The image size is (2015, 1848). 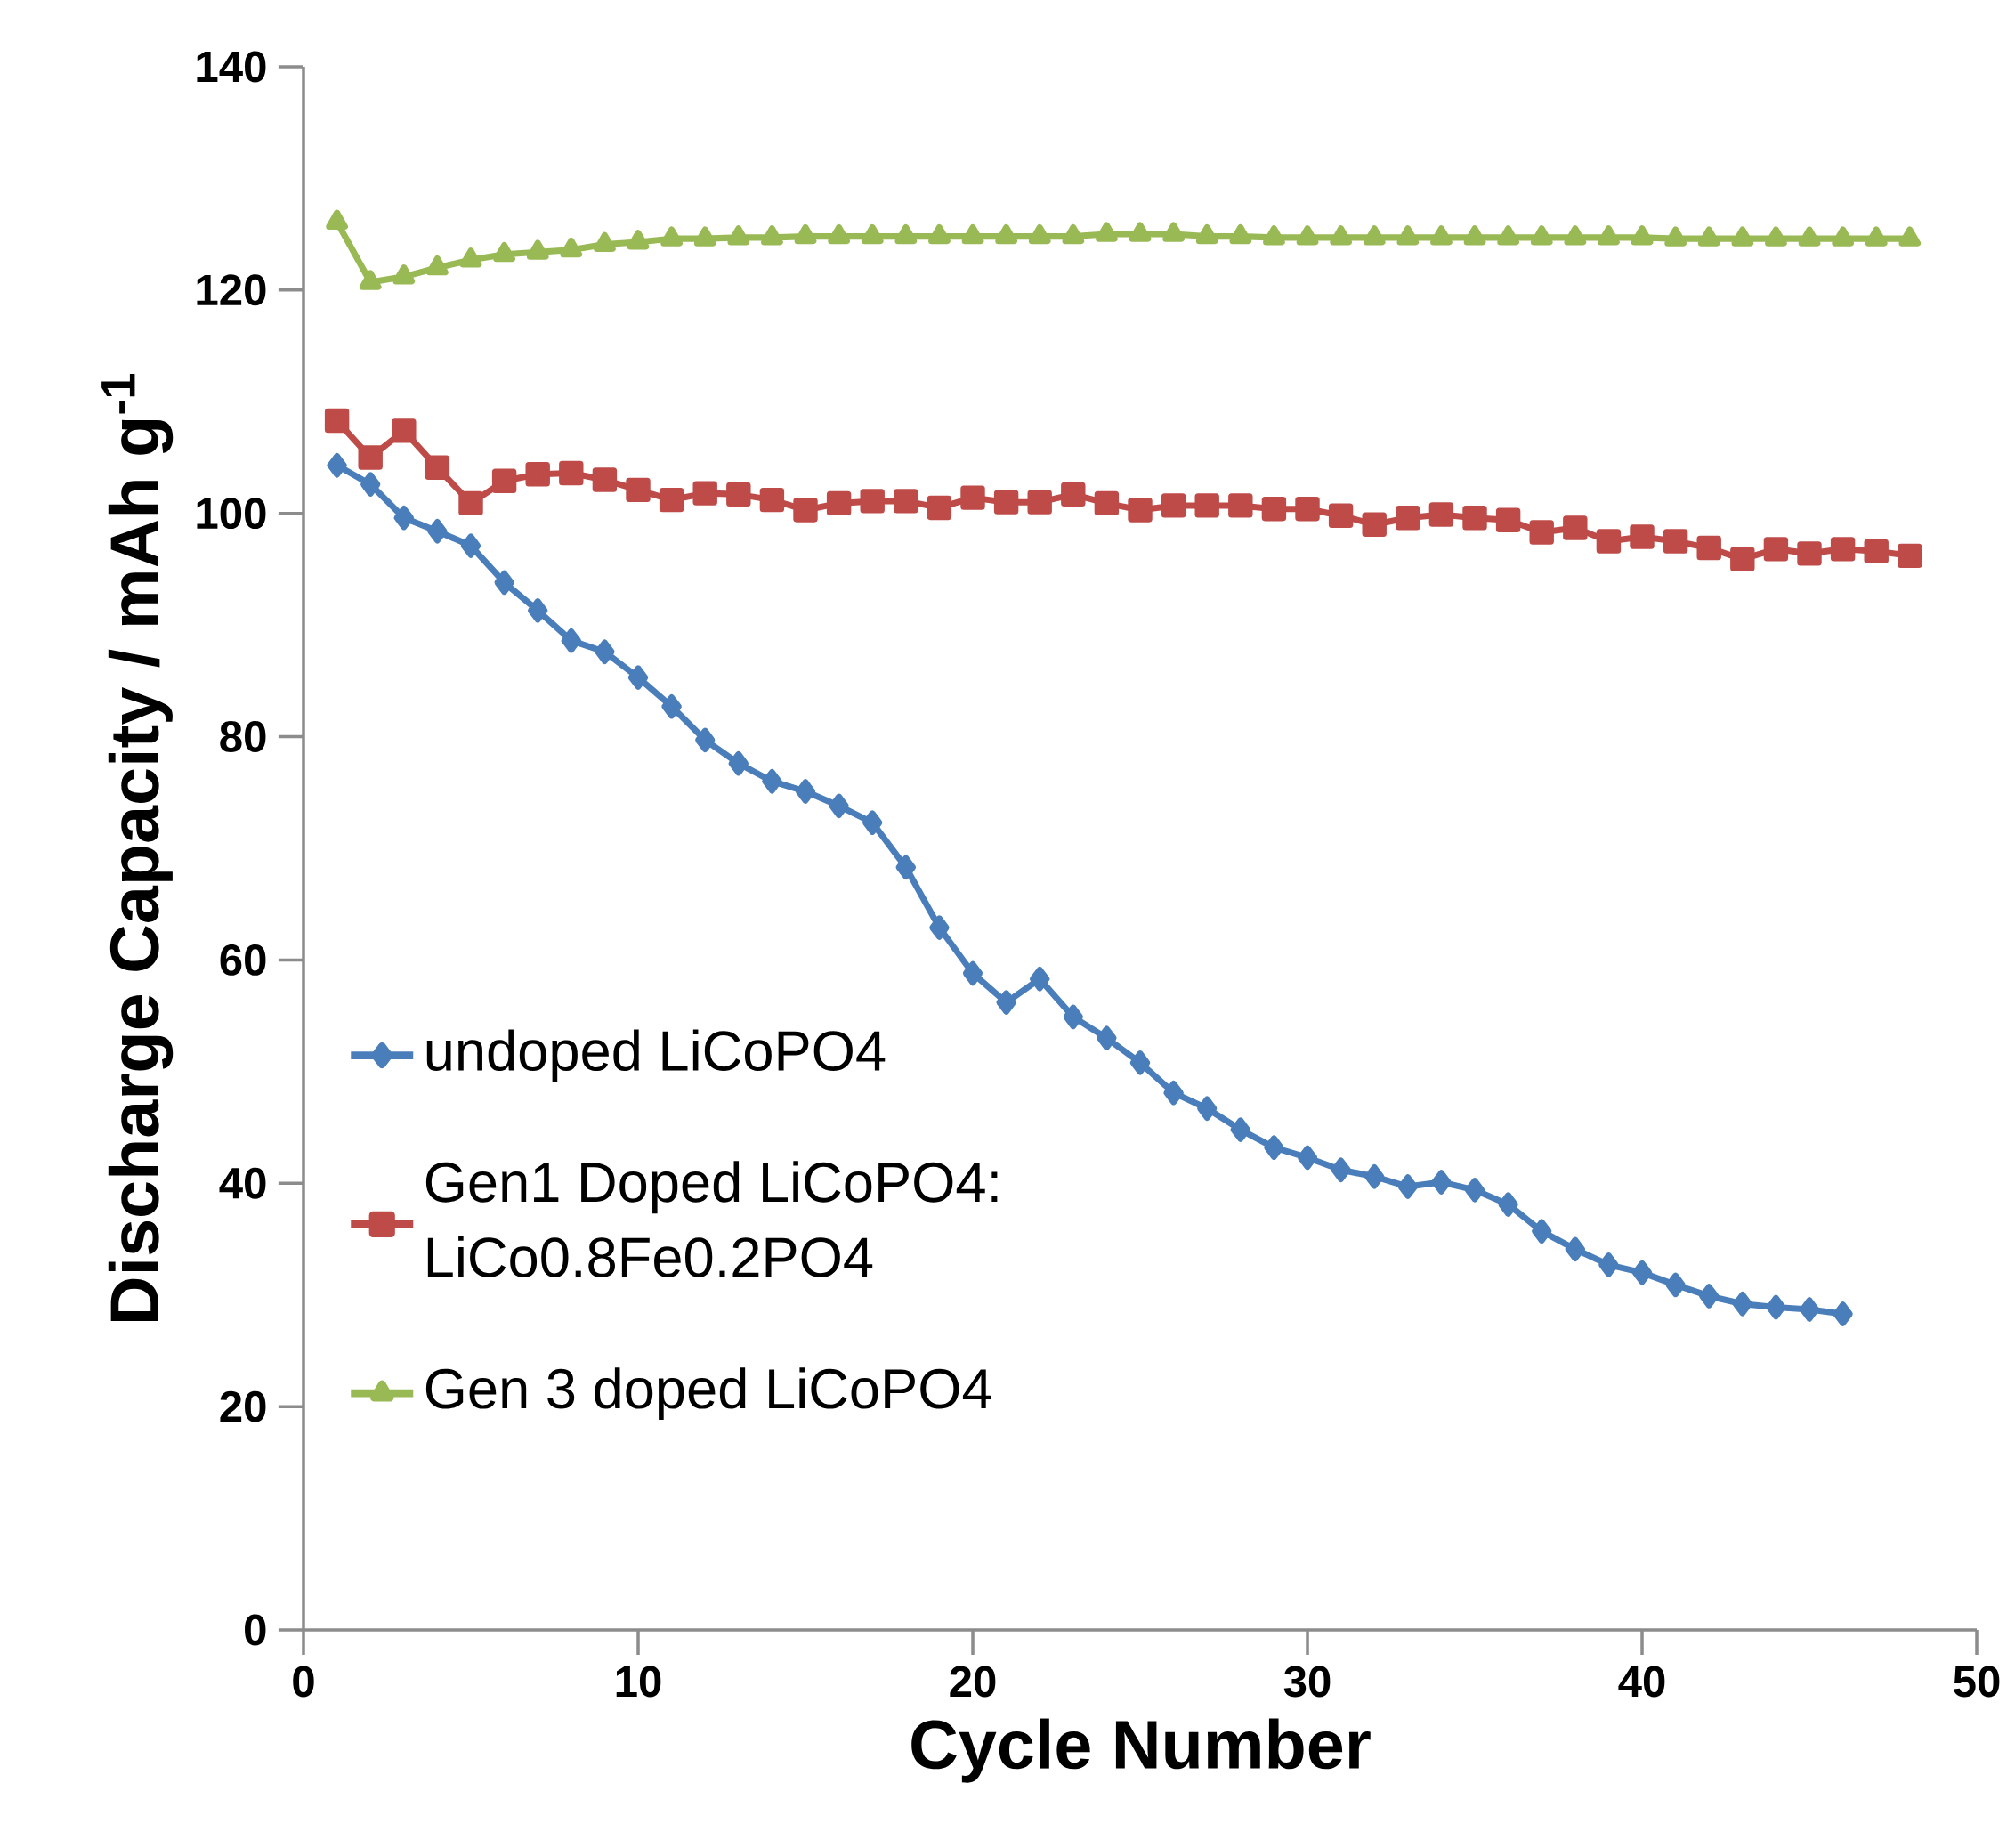 What do you see at coordinates (137, 847) in the screenshot?
I see `y-axis-title: Discharge Capacity / mAh g$^{-1}$` at bounding box center [137, 847].